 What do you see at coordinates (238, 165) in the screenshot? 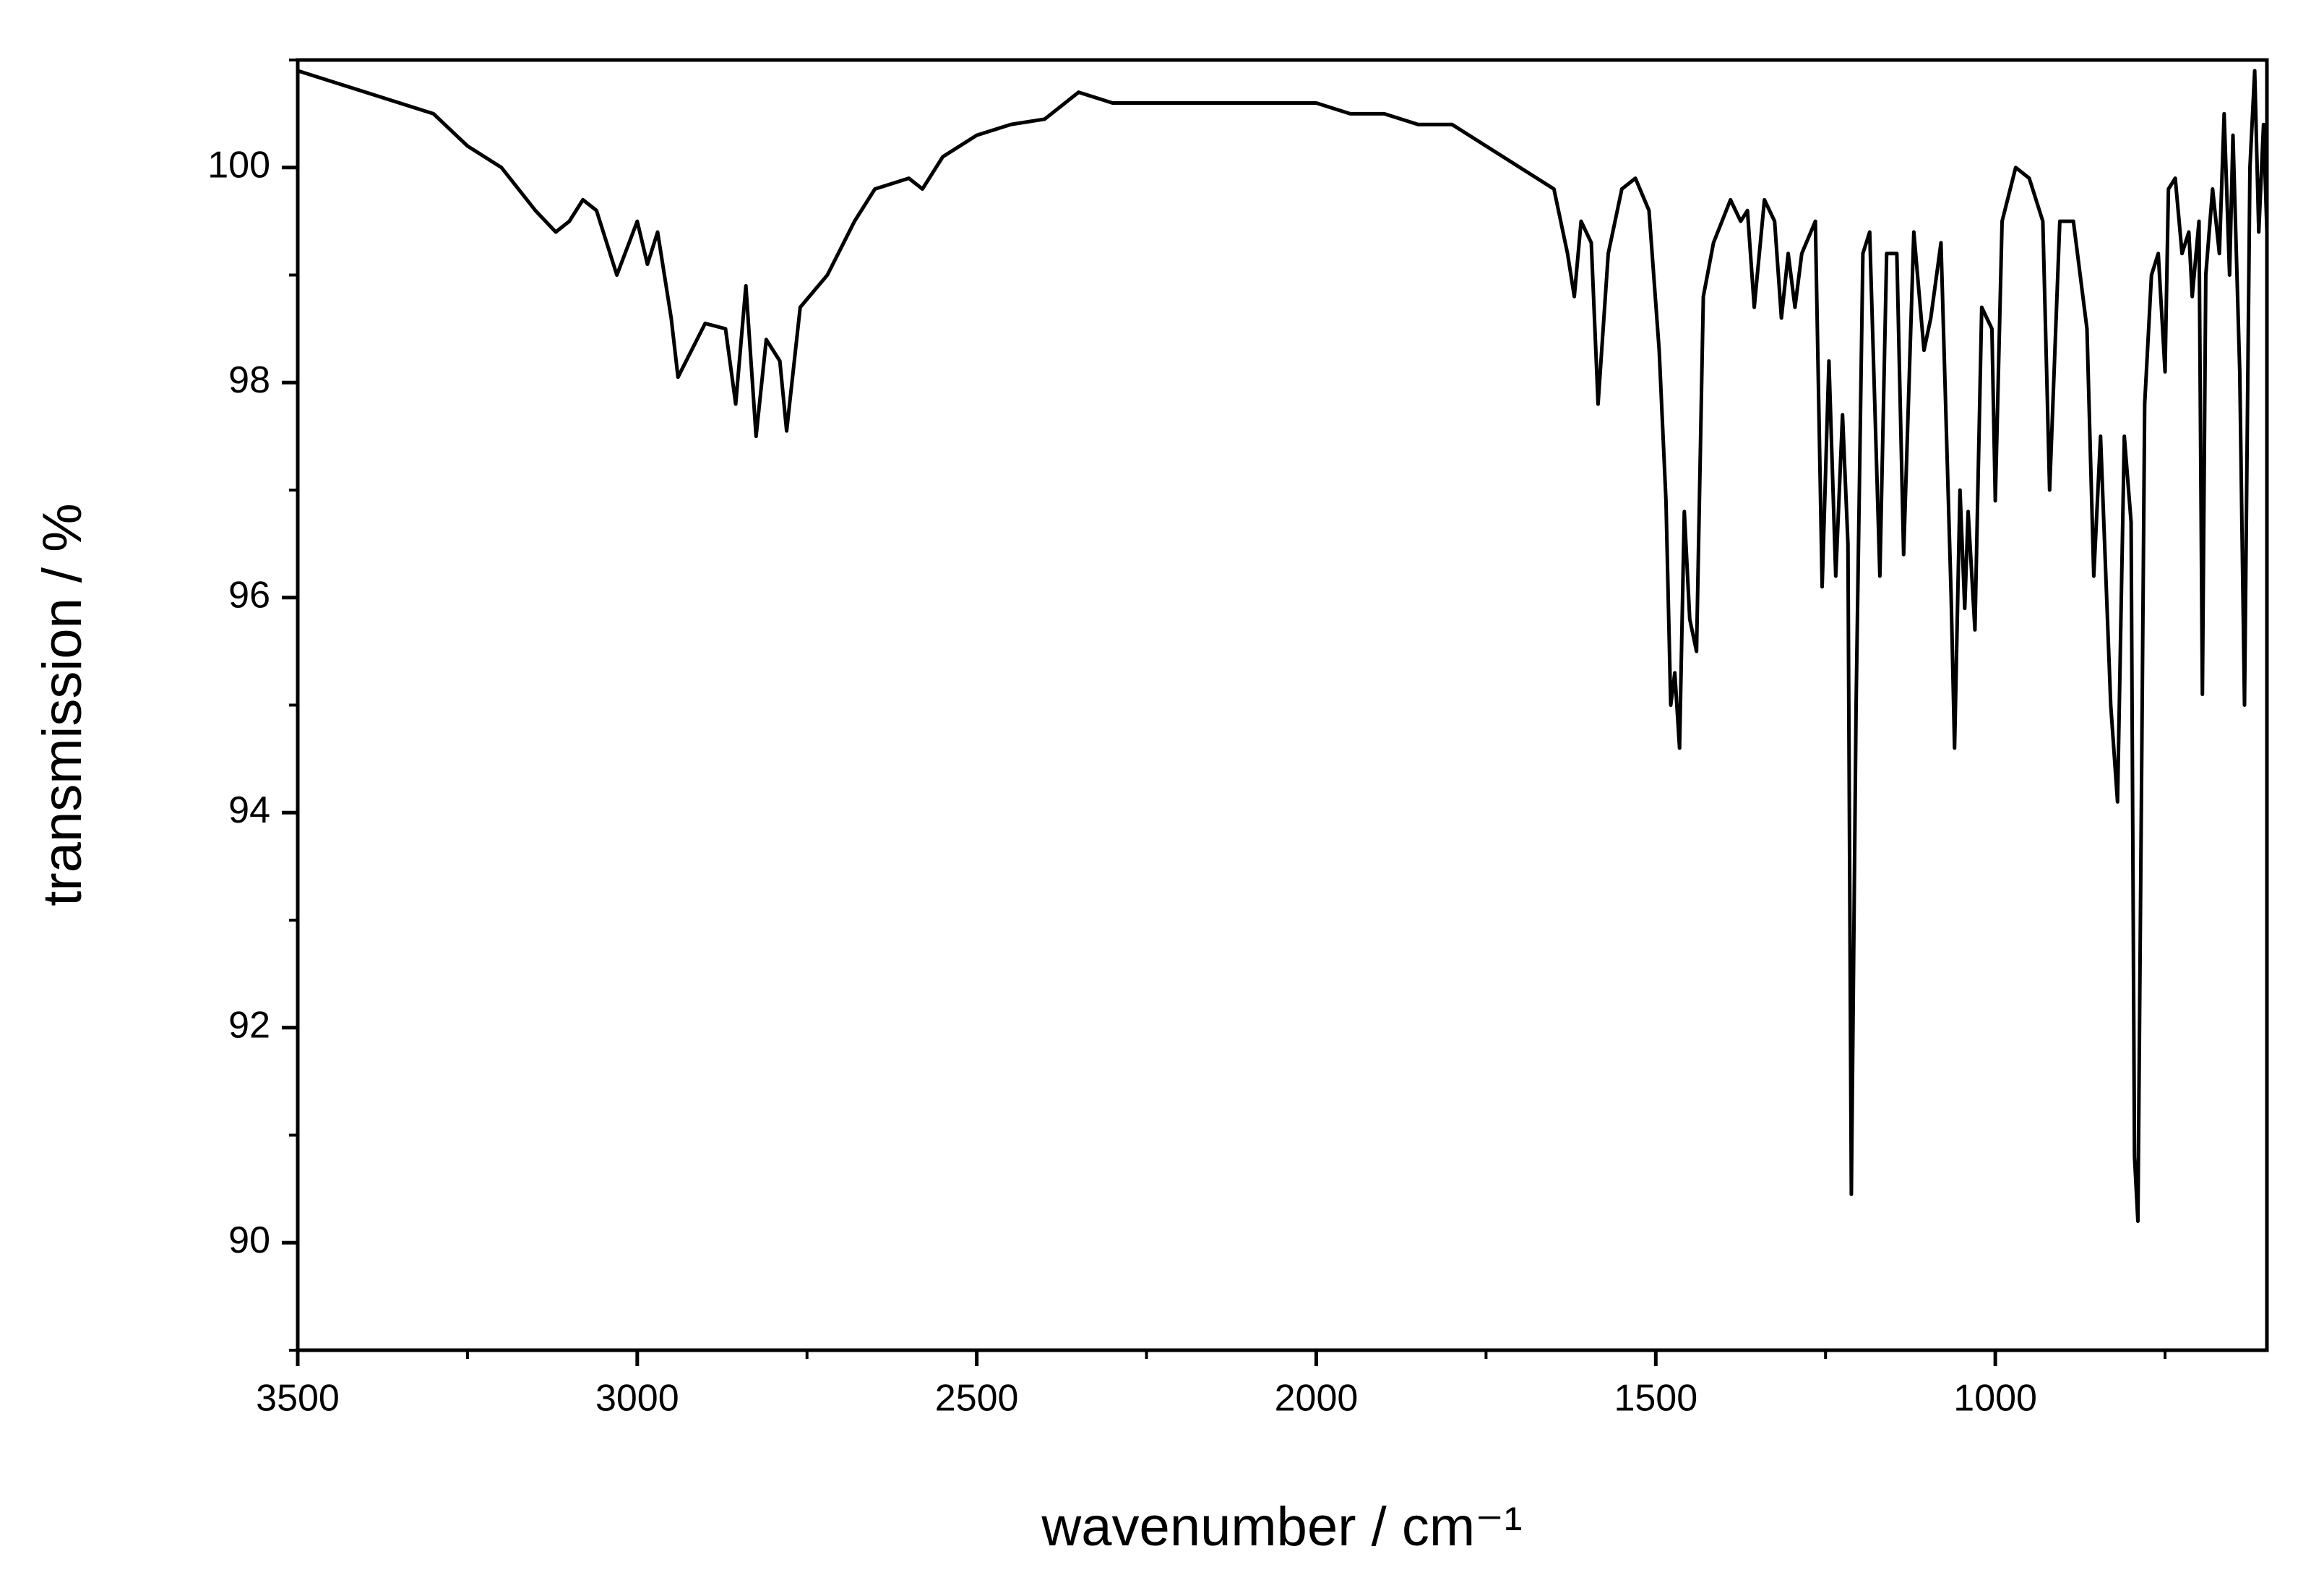
I see `y-tick-label: 100` at bounding box center [238, 165].